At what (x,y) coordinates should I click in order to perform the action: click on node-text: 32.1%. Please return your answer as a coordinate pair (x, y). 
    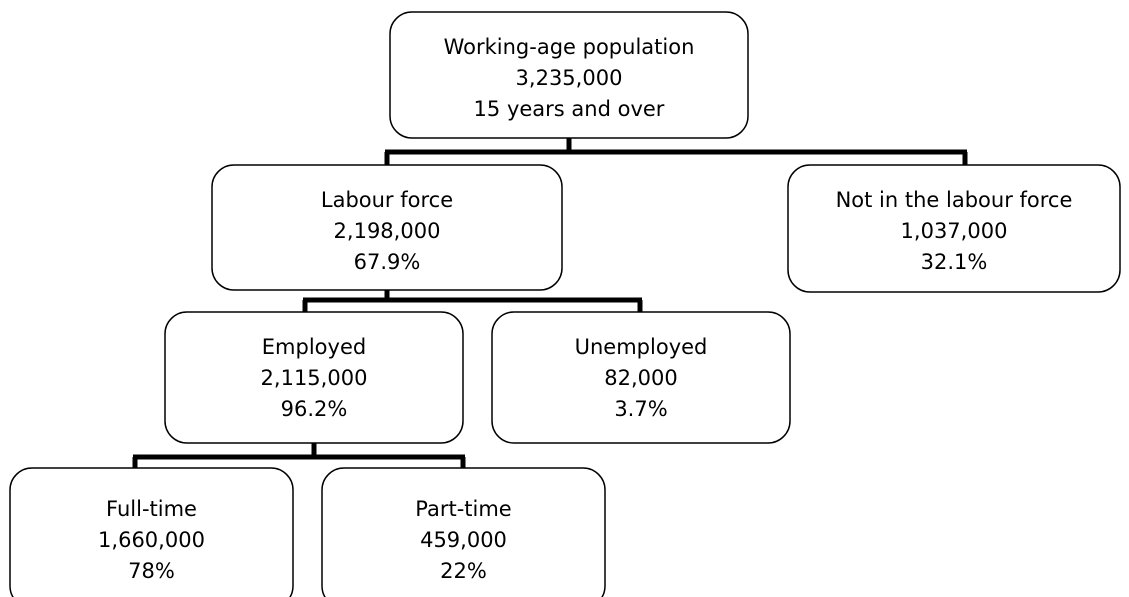
    Looking at the image, I should click on (954, 262).